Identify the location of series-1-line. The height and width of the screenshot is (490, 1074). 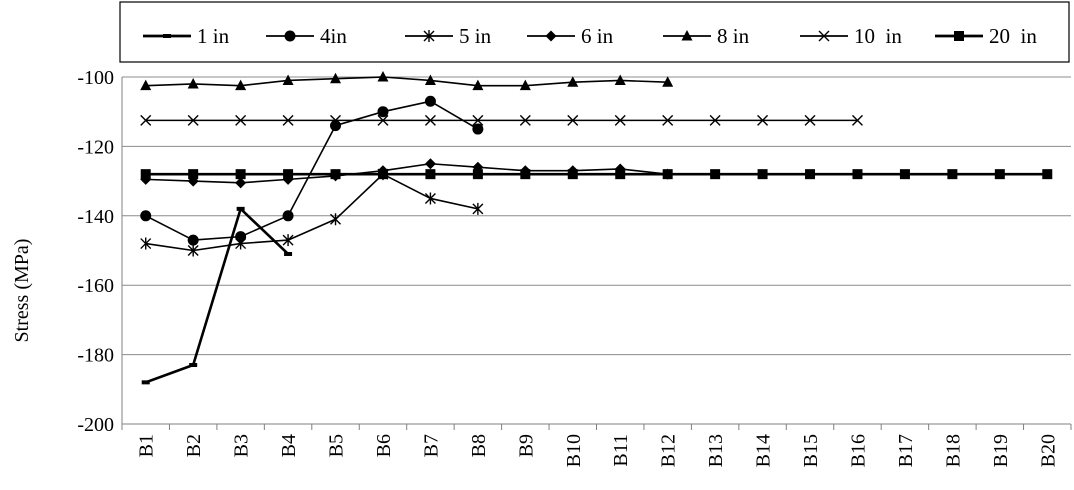
(312, 170).